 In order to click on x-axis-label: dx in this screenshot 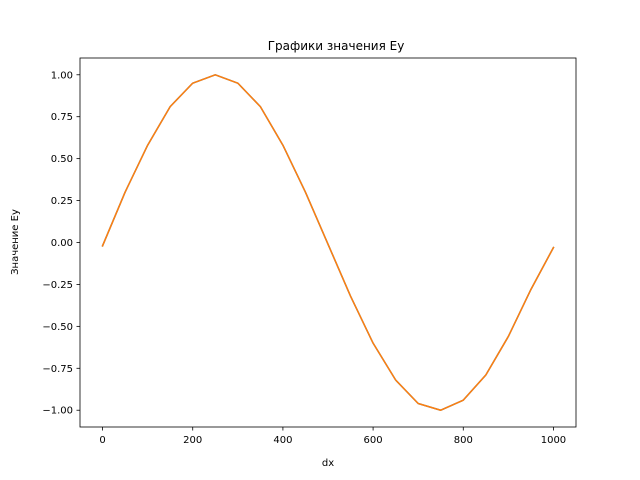, I will do `click(328, 463)`.